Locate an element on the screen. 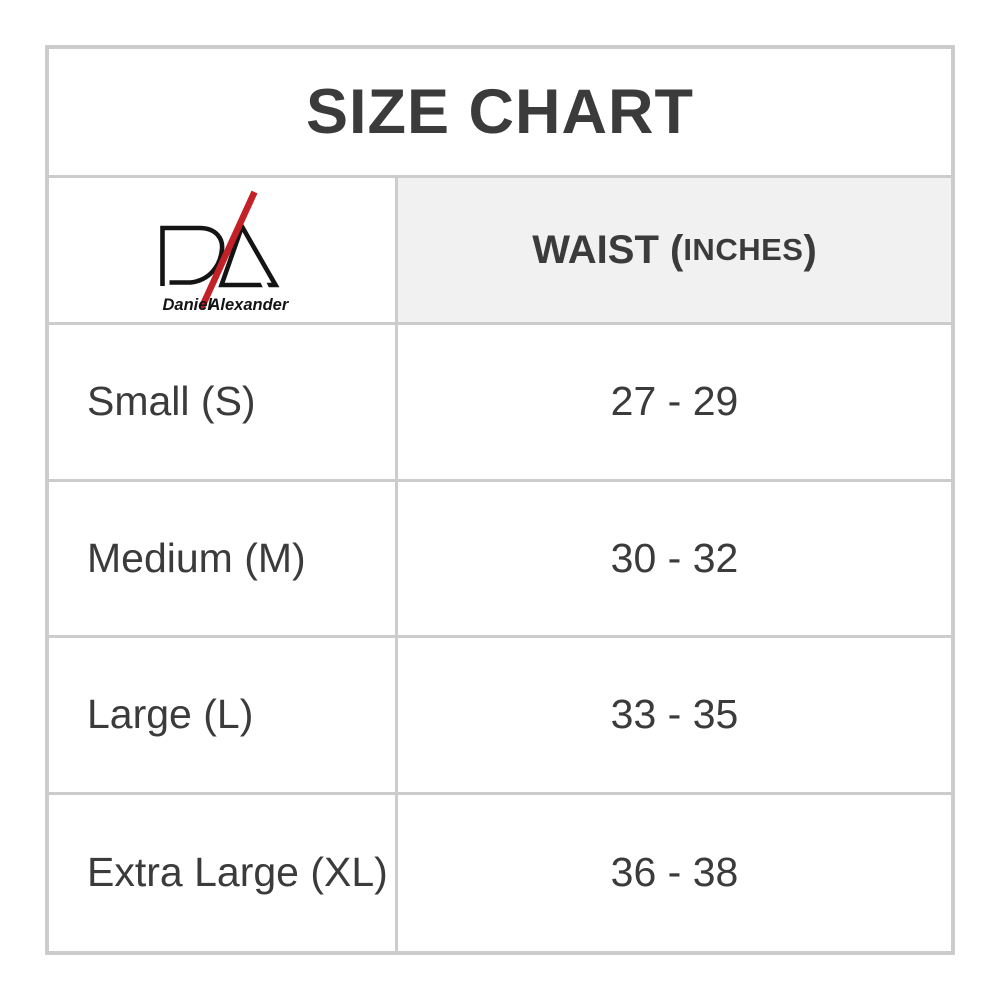 Image resolution: width=1000 pixels, height=1000 pixels. brand-logo: Daniel Alexander is located at coordinates (224, 252).